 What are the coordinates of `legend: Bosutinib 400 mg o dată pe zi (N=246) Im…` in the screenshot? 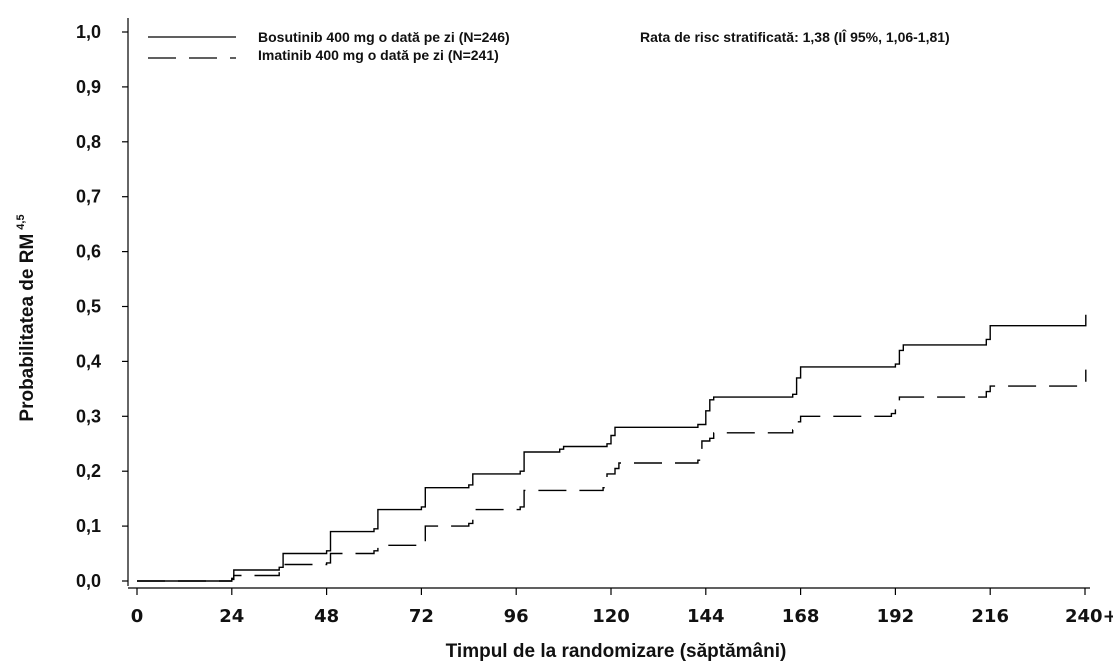 It's located at (329, 46).